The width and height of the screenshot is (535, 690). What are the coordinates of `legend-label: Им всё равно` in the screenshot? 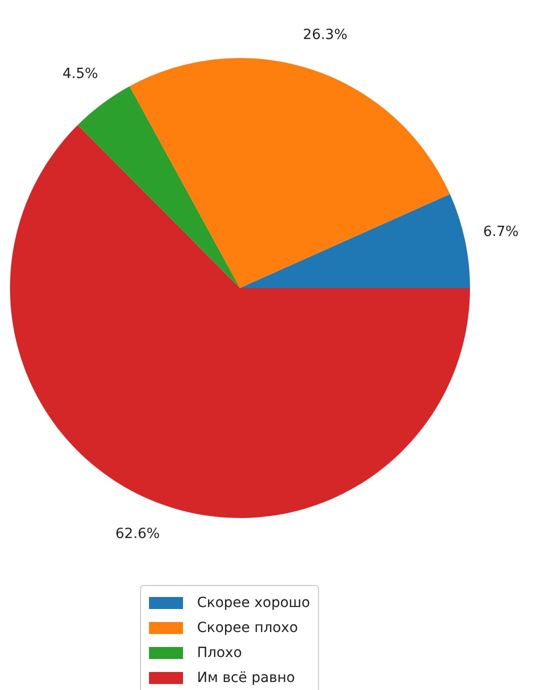 It's located at (246, 678).